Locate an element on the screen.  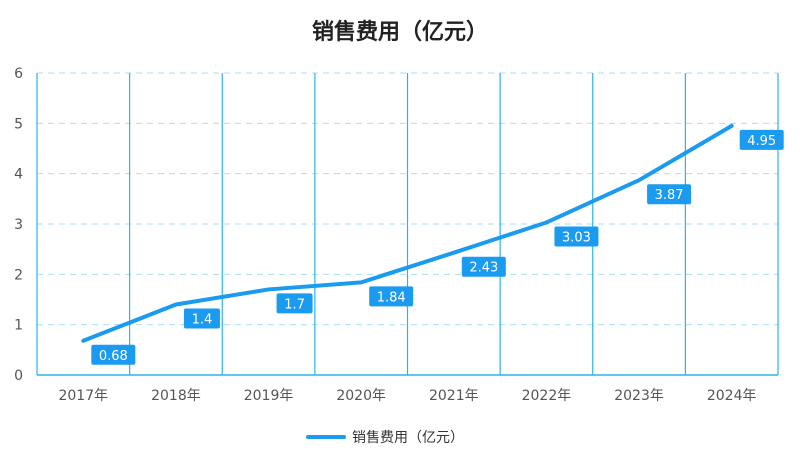
x-tick-label: 2021年 is located at coordinates (454, 396).